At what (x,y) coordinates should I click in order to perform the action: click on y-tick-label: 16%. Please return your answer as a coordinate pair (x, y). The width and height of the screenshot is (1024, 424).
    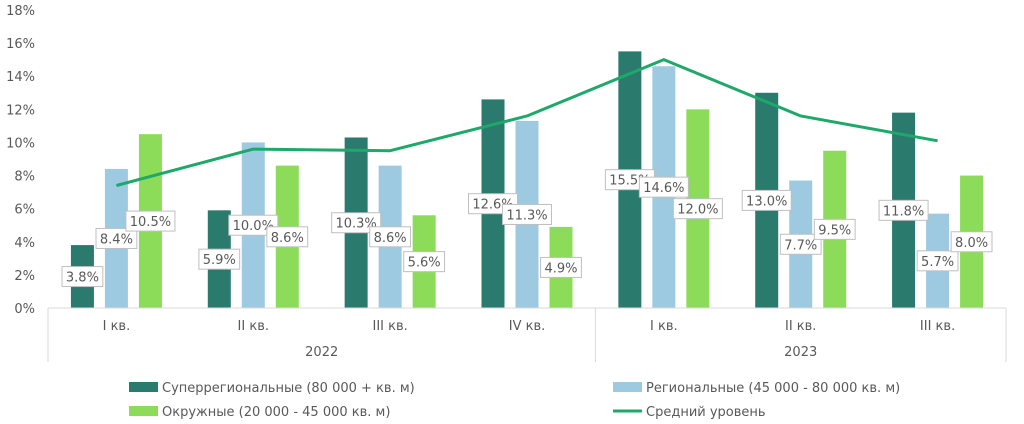
    Looking at the image, I should click on (20, 44).